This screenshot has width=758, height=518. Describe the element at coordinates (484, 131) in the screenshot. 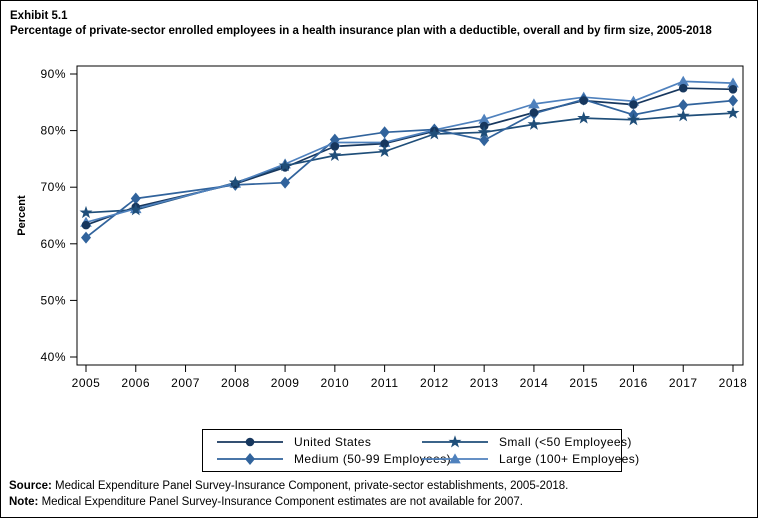

I see `point-small-50-employees-2013` at that location.